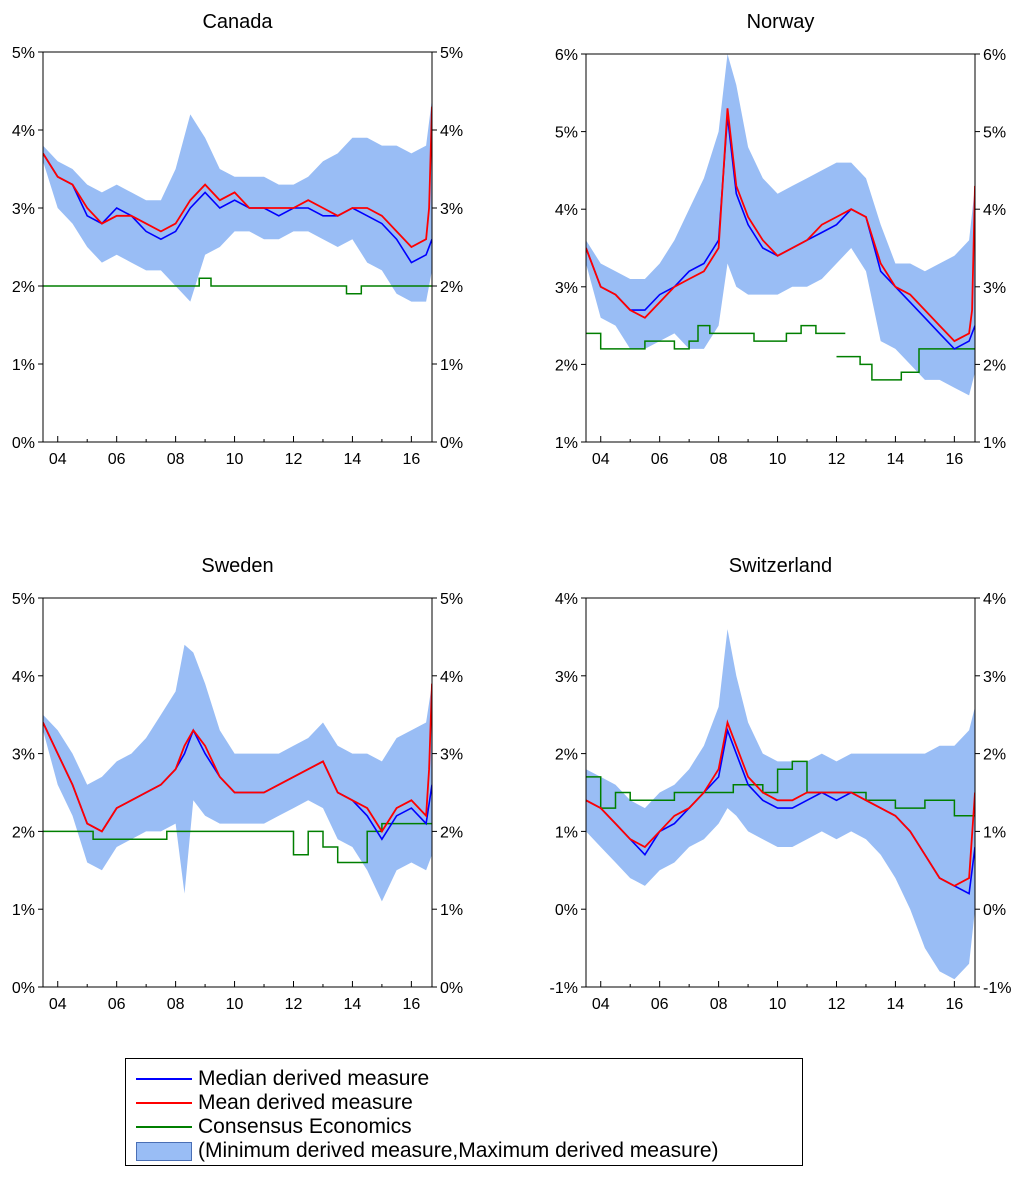 The image size is (1017, 1178). What do you see at coordinates (305, 1102) in the screenshot?
I see `legend-label-mean: Mean derived measure` at bounding box center [305, 1102].